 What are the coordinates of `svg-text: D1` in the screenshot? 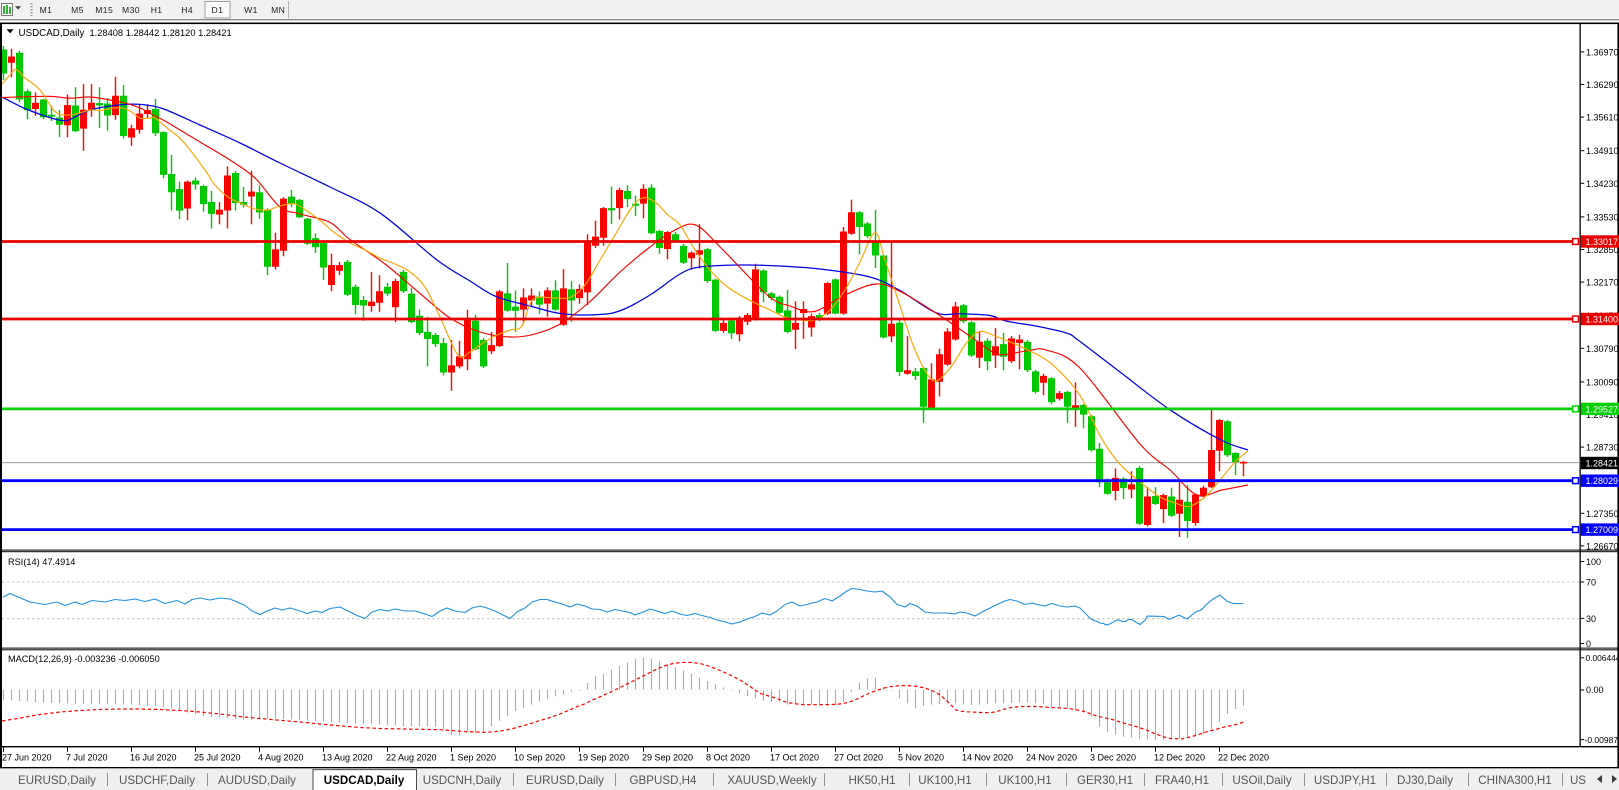 It's located at (218, 10).